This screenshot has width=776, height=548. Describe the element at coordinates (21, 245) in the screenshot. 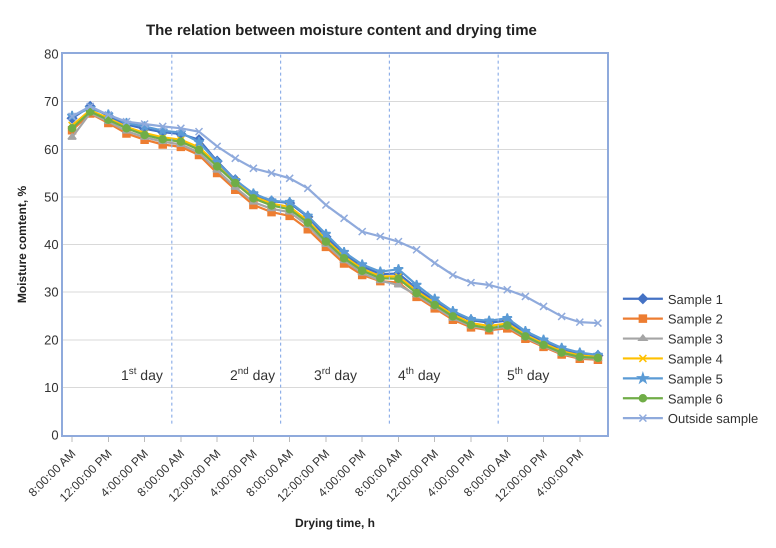

I see `y-axis-title: Moisture comtent, %` at that location.